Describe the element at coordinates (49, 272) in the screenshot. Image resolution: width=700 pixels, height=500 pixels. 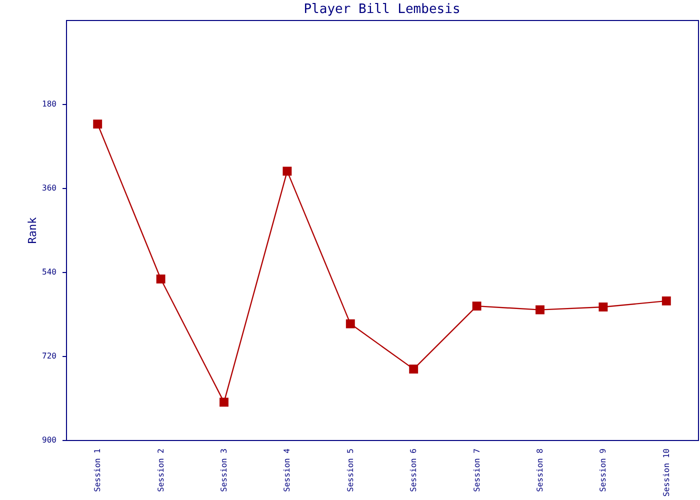
I see `y-tick-label: 540` at that location.